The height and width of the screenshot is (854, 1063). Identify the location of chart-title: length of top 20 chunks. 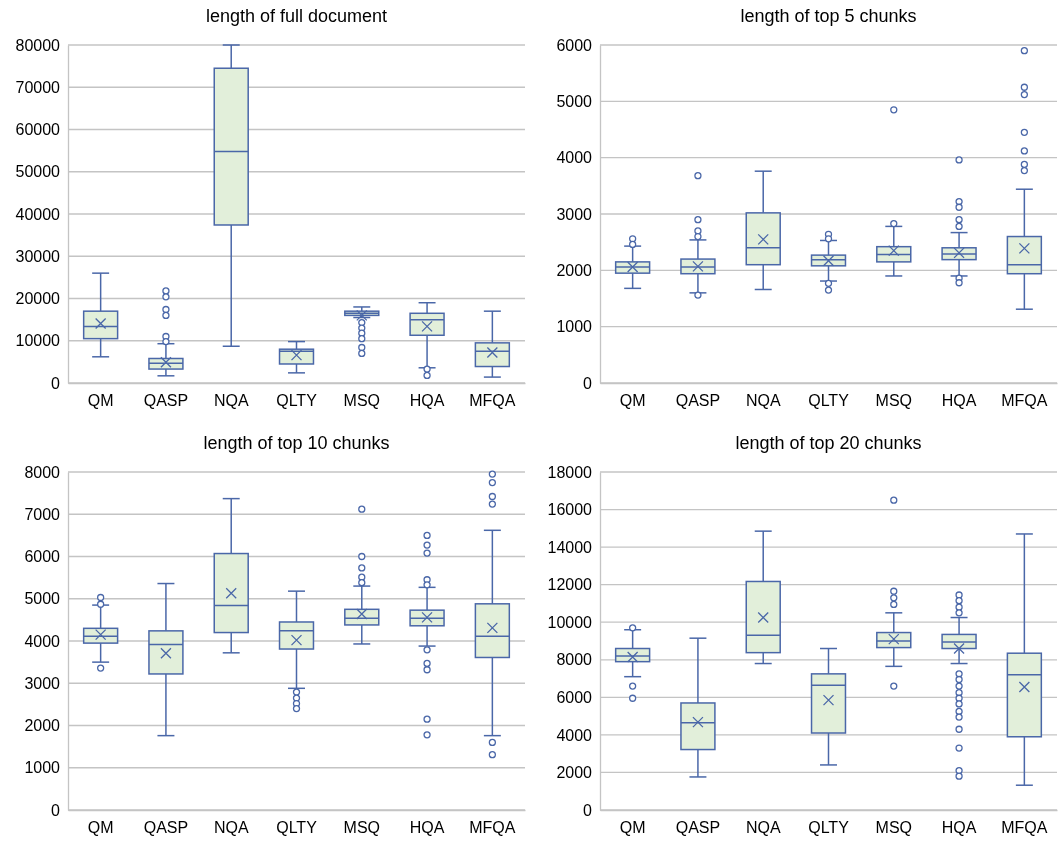
(828, 443).